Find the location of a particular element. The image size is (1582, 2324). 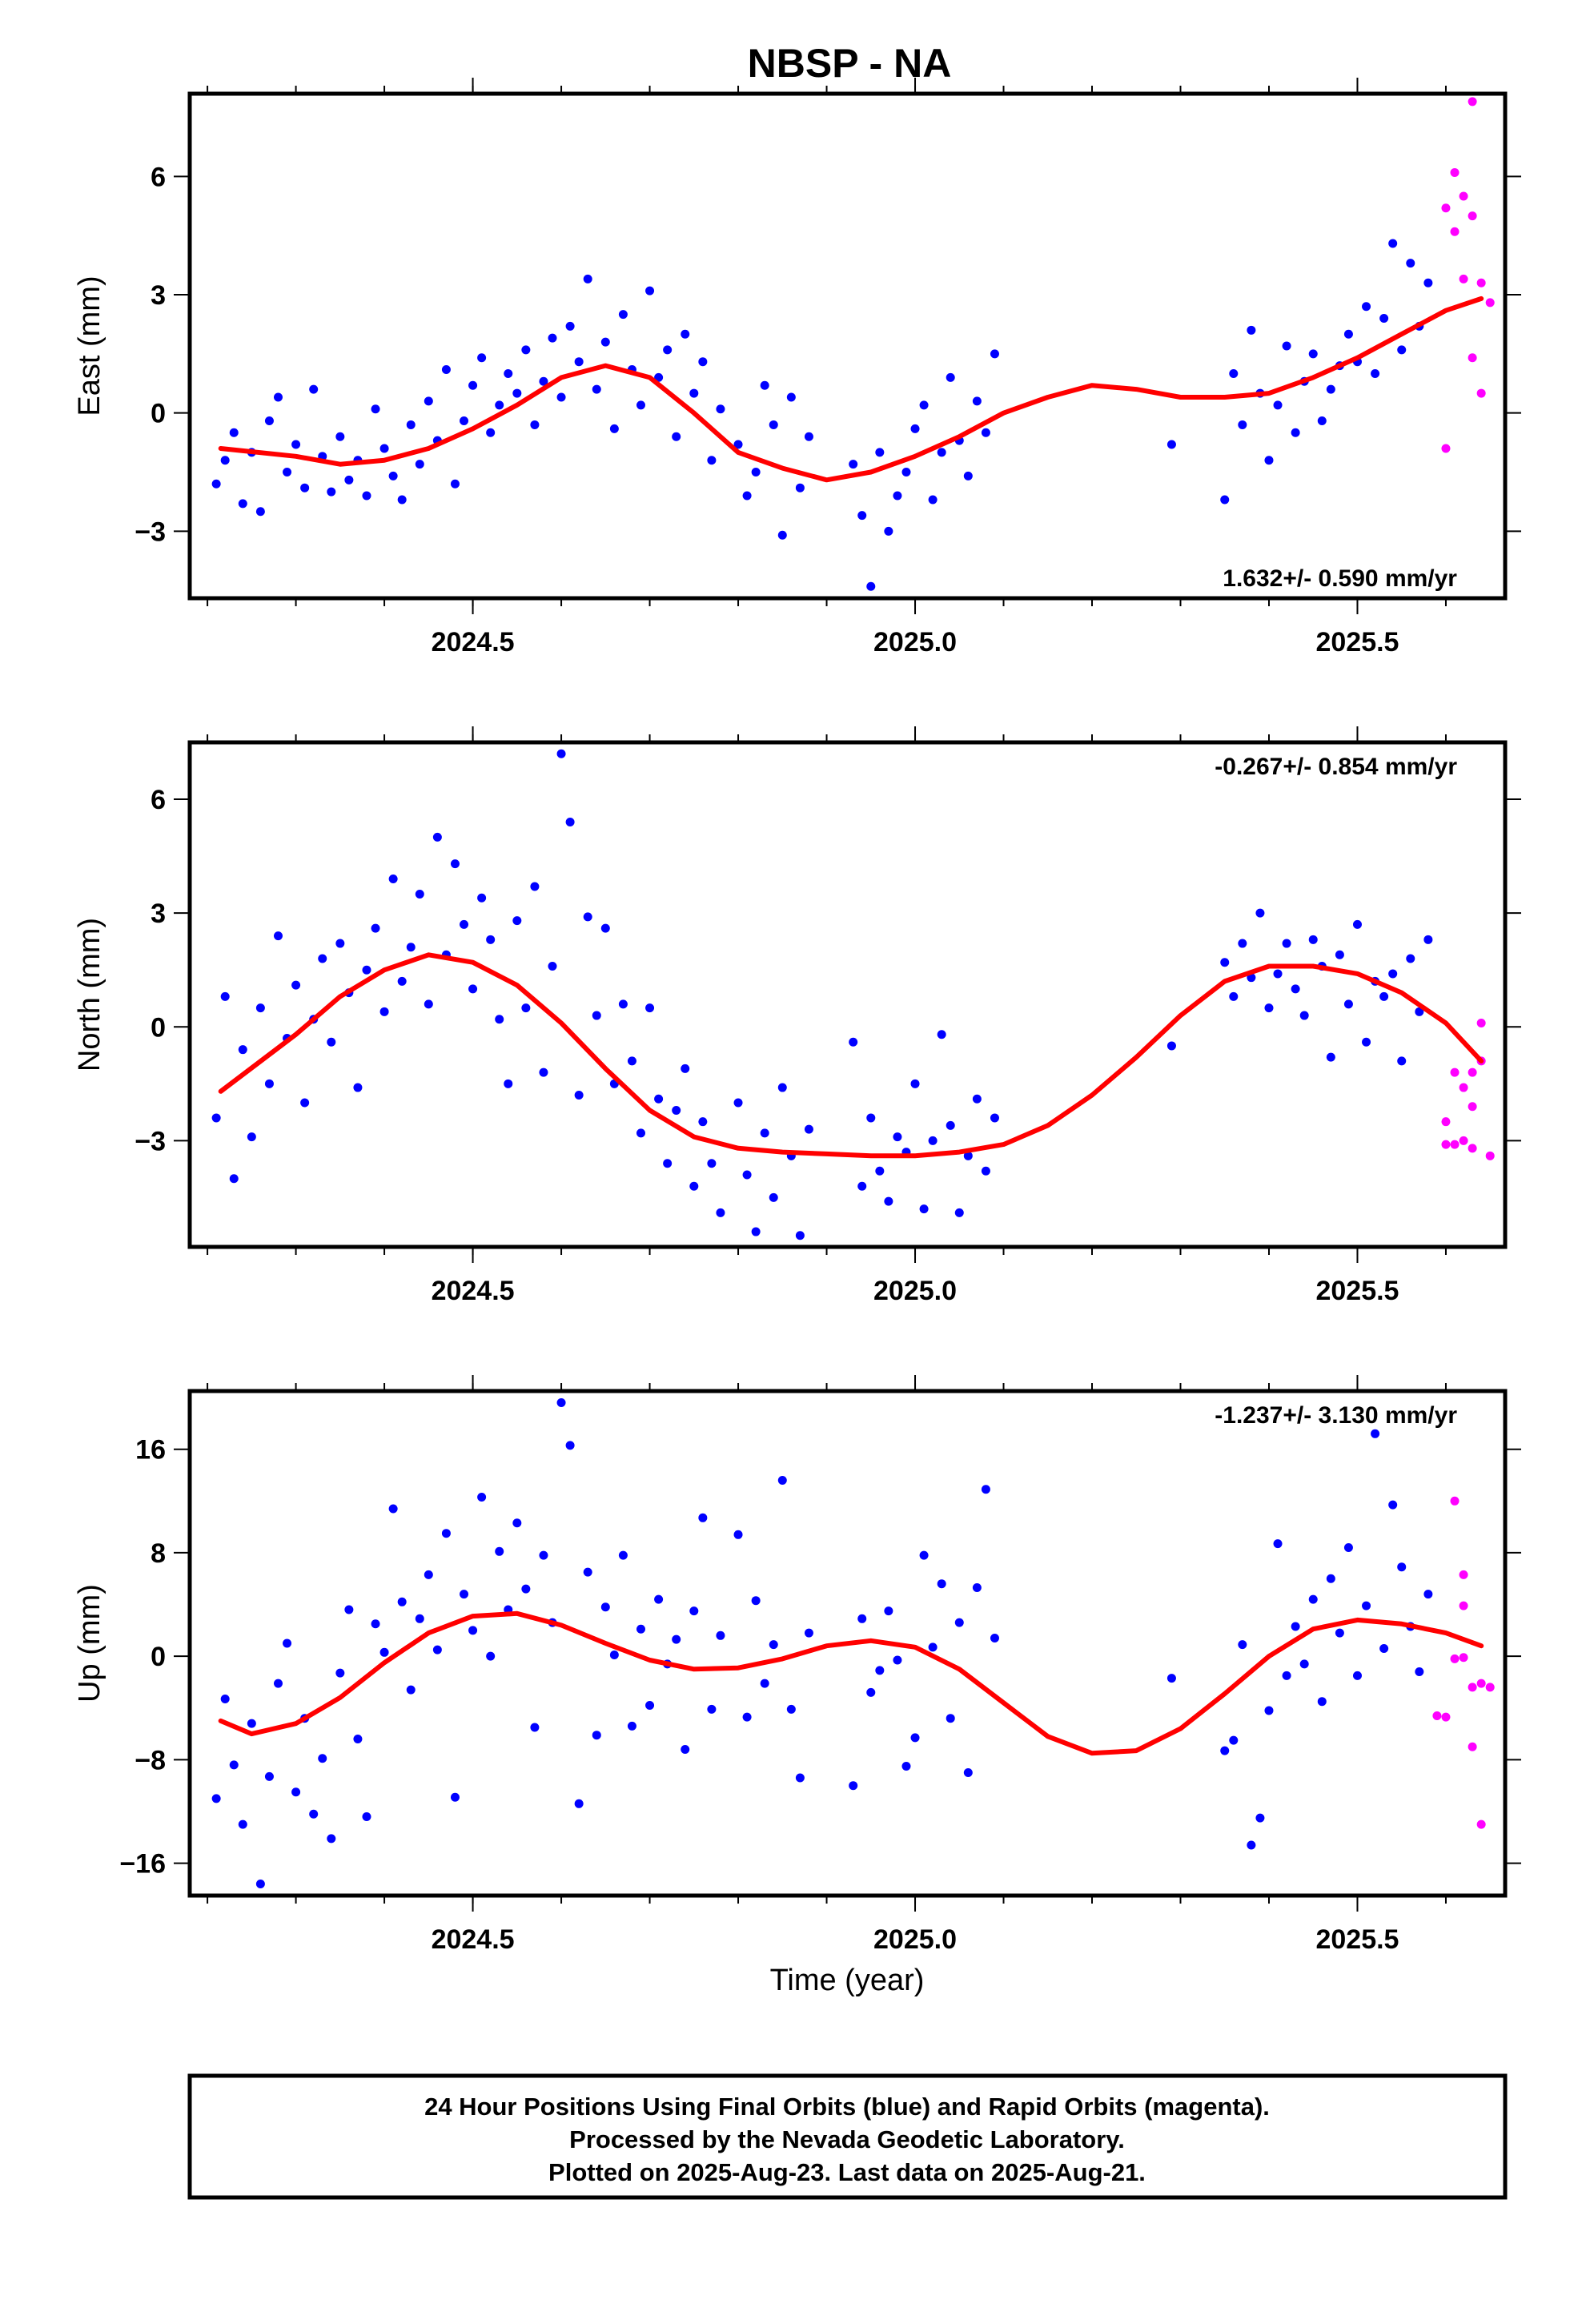

footer-frame is located at coordinates (847, 2136).